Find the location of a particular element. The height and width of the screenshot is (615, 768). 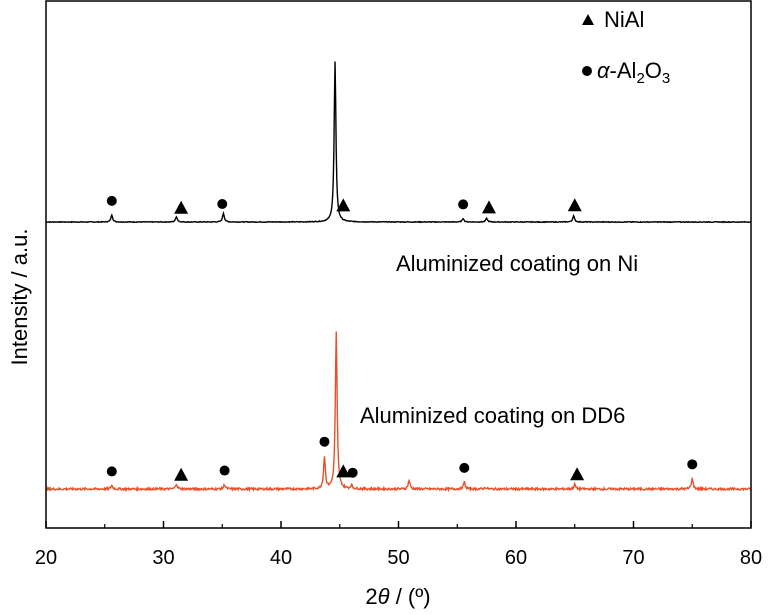

series-label-dd6: Aluminized coating on DD6 is located at coordinates (492, 415).